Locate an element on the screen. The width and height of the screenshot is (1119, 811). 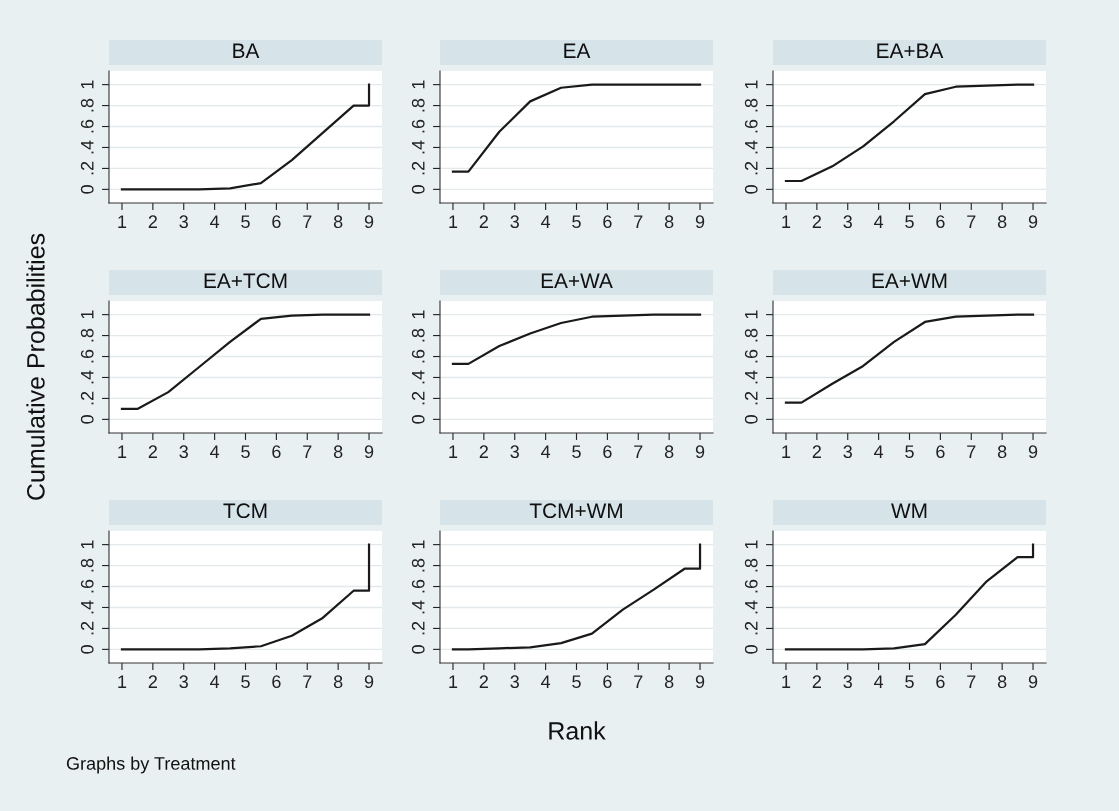
chart-title: TCM+WM is located at coordinates (575, 511).